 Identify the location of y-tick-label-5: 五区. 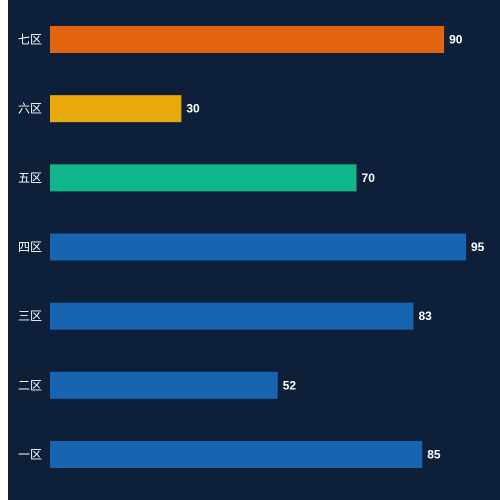
(30, 178).